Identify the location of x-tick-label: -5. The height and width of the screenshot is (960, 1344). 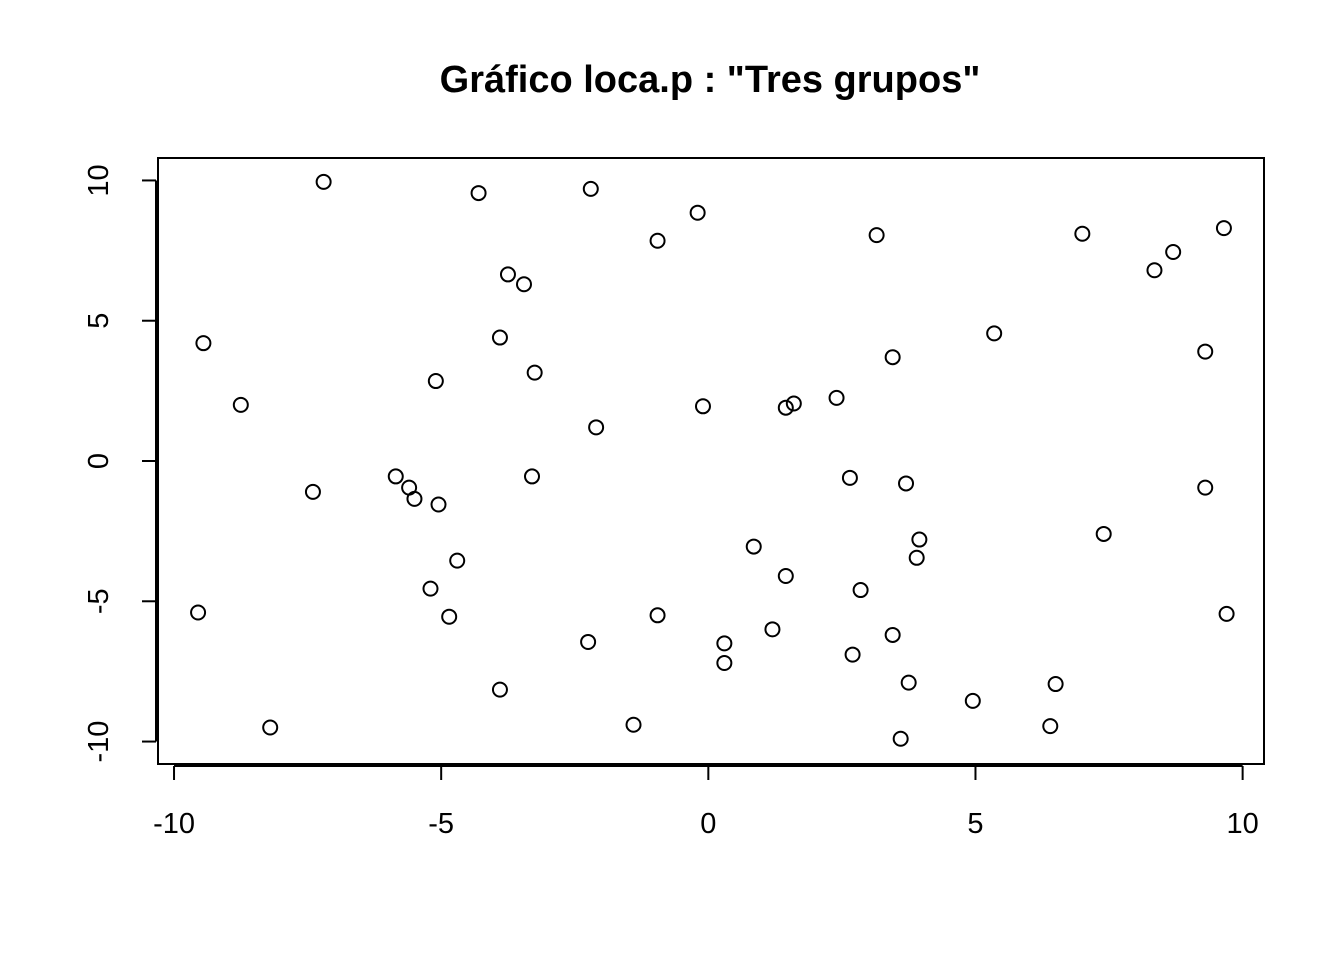
(441, 824).